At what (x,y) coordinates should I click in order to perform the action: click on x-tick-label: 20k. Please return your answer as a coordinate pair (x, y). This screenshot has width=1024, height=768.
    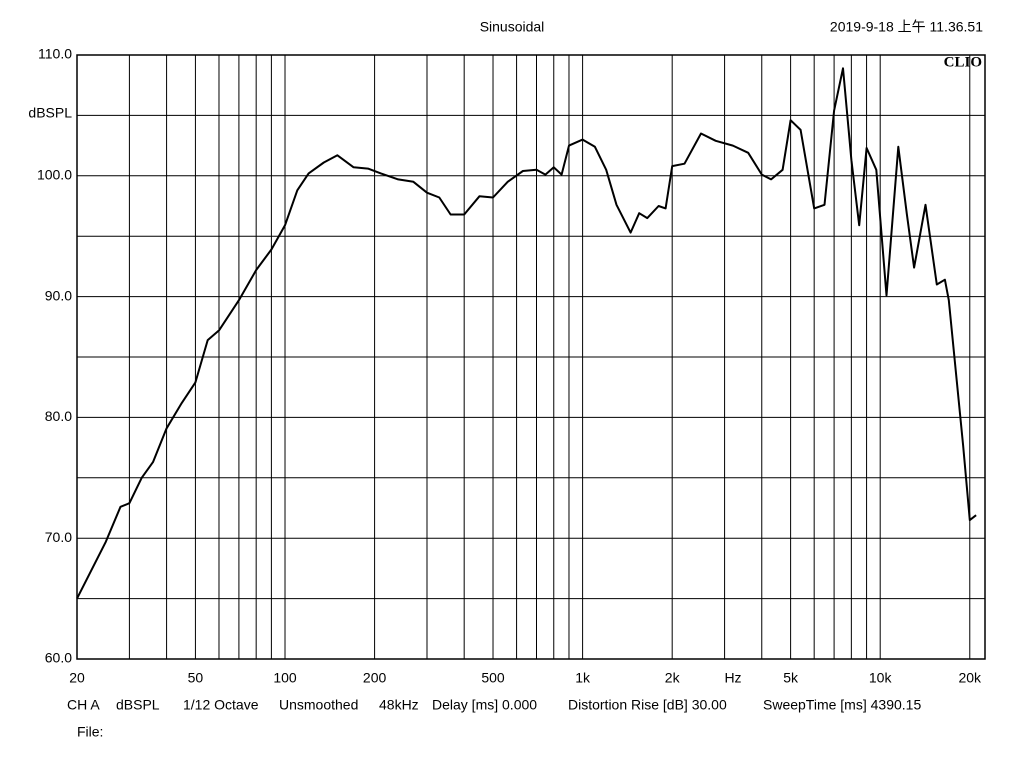
    Looking at the image, I should click on (970, 678).